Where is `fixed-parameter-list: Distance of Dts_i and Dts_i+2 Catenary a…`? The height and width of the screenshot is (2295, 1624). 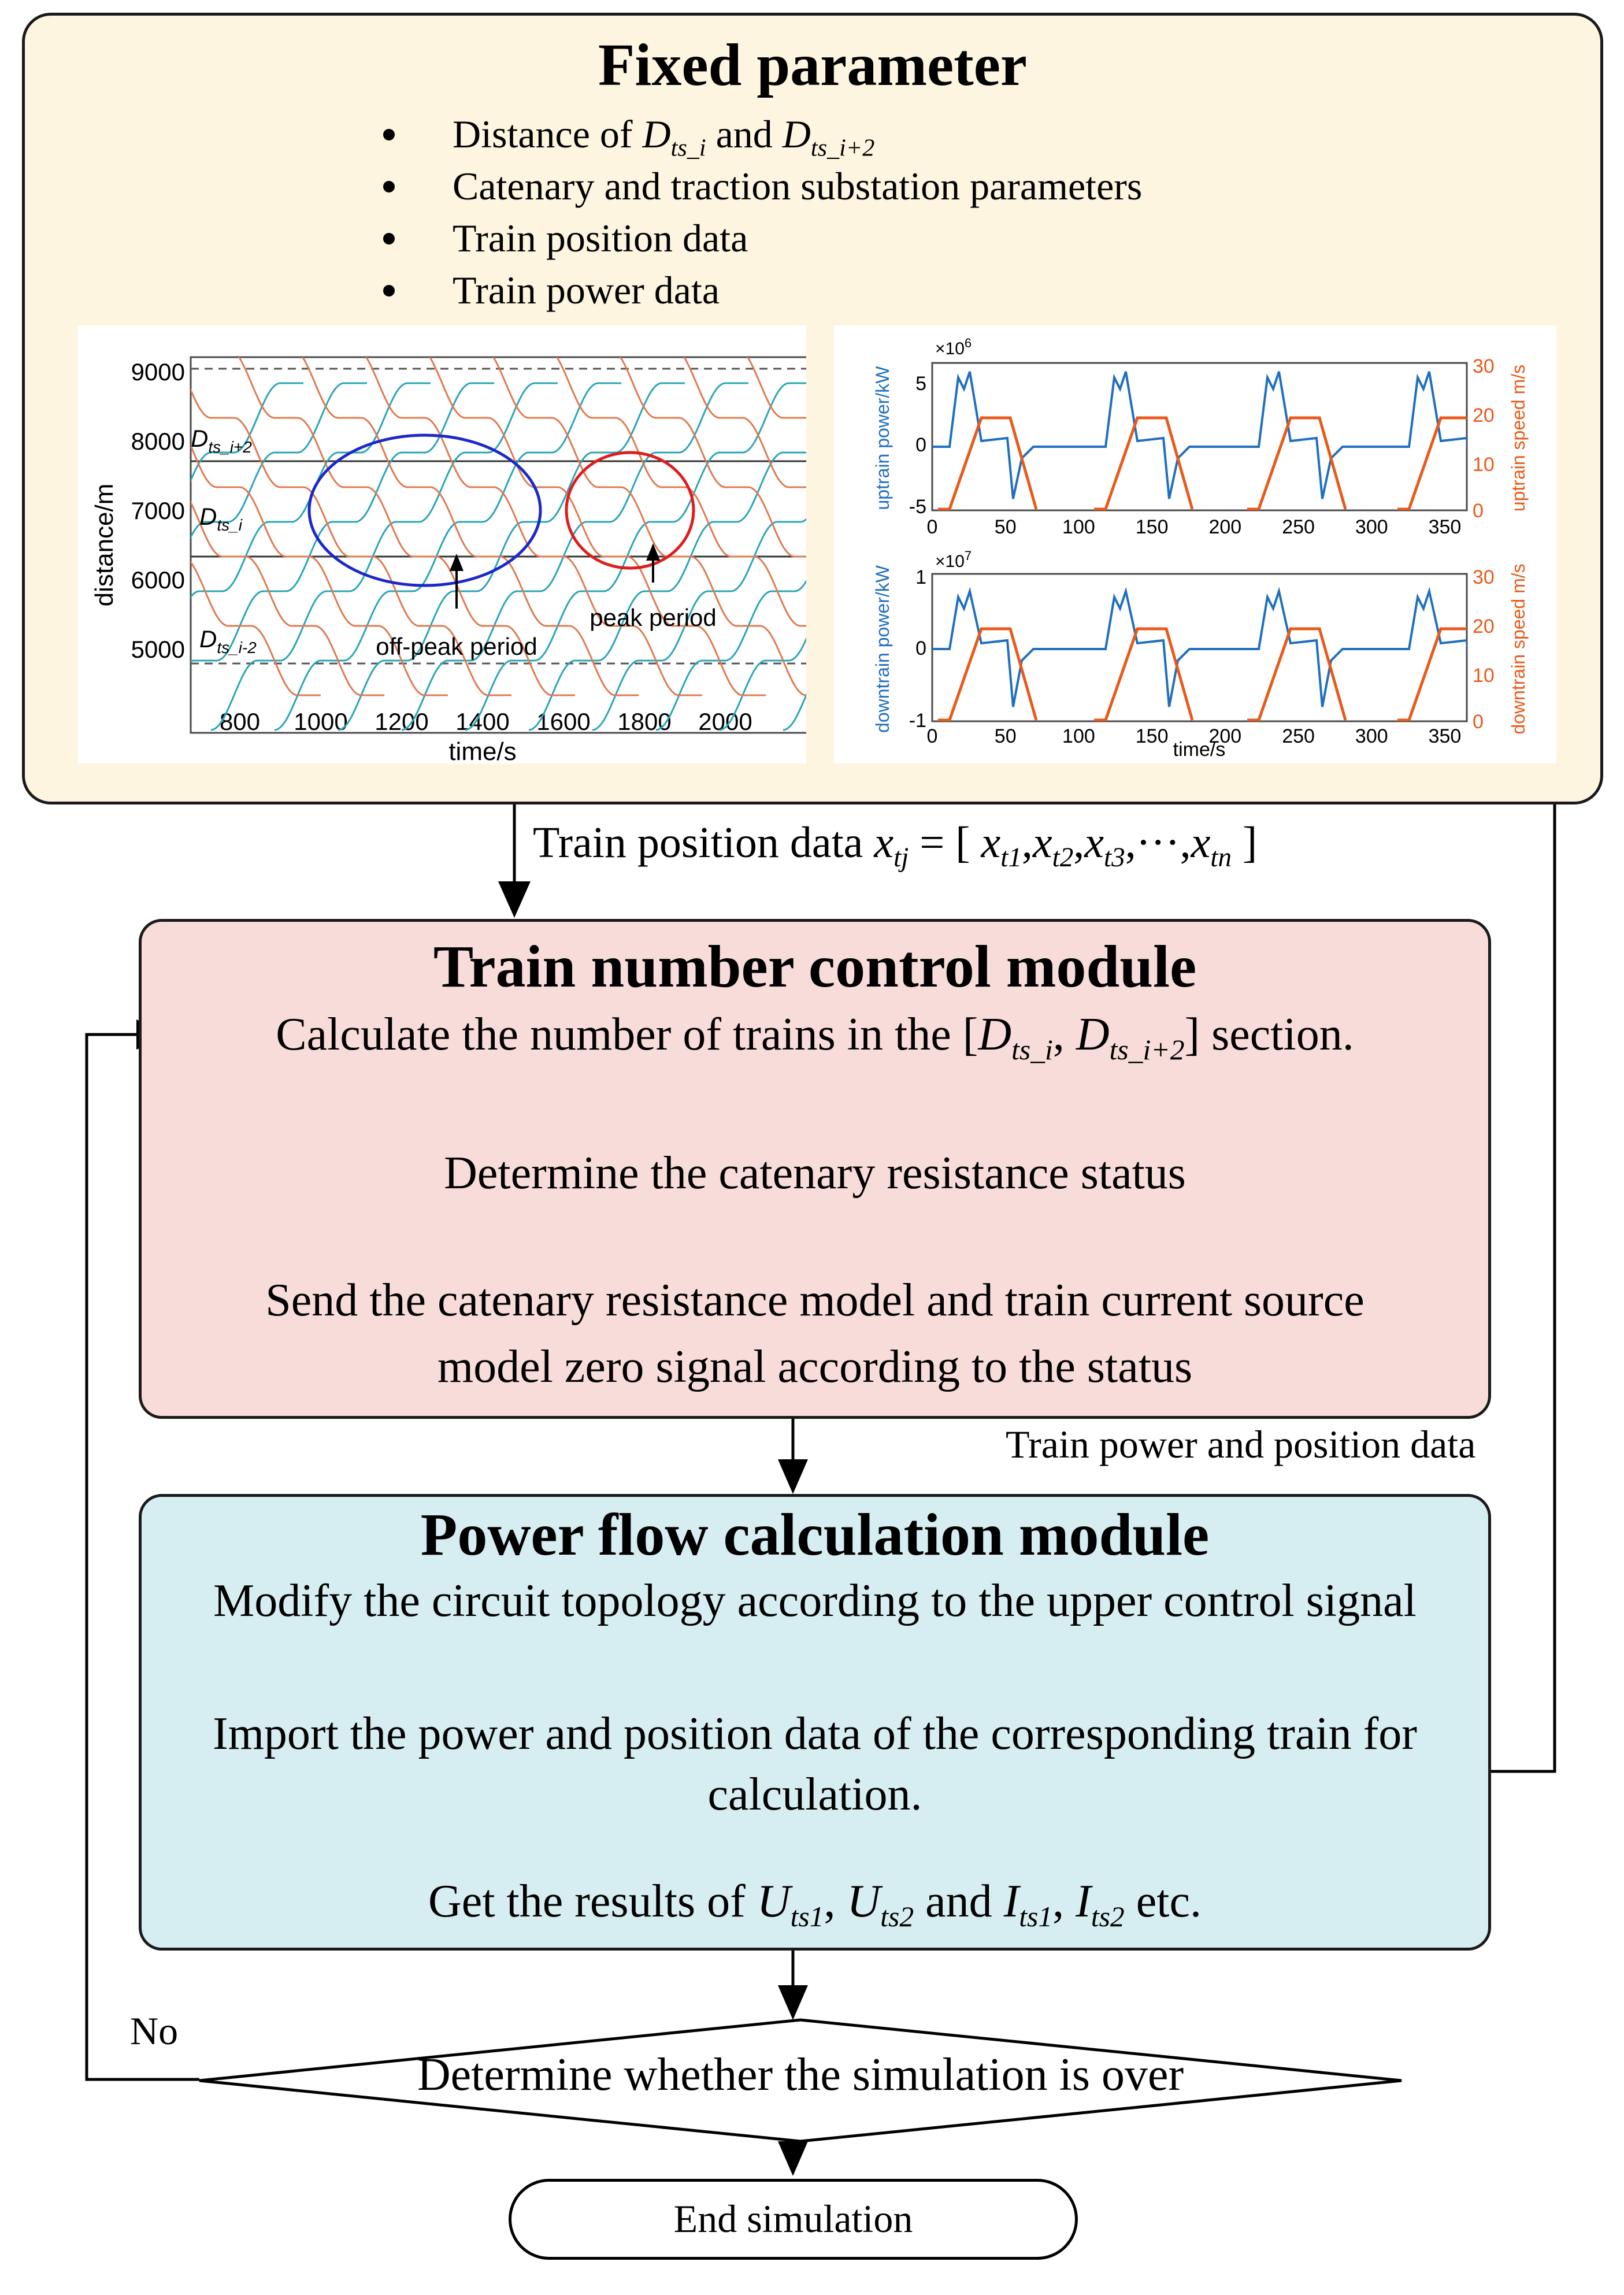 fixed-parameter-list: Distance of Dts_i and Dts_i+2 Catenary a… is located at coordinates (763, 212).